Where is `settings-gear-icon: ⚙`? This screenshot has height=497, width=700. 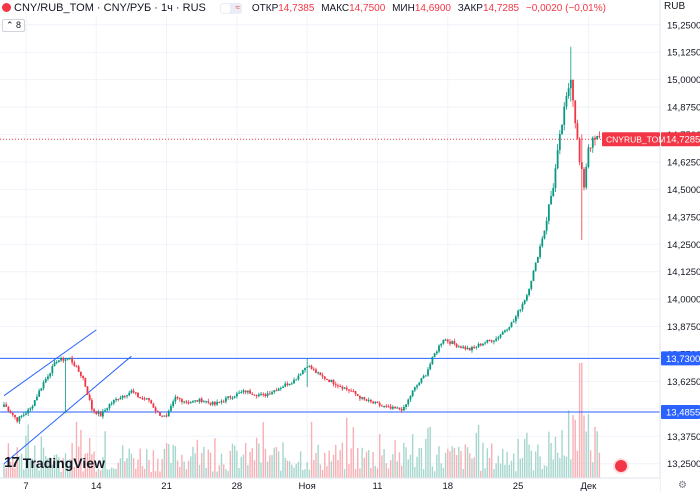
settings-gear-icon: ⚙ is located at coordinates (682, 485).